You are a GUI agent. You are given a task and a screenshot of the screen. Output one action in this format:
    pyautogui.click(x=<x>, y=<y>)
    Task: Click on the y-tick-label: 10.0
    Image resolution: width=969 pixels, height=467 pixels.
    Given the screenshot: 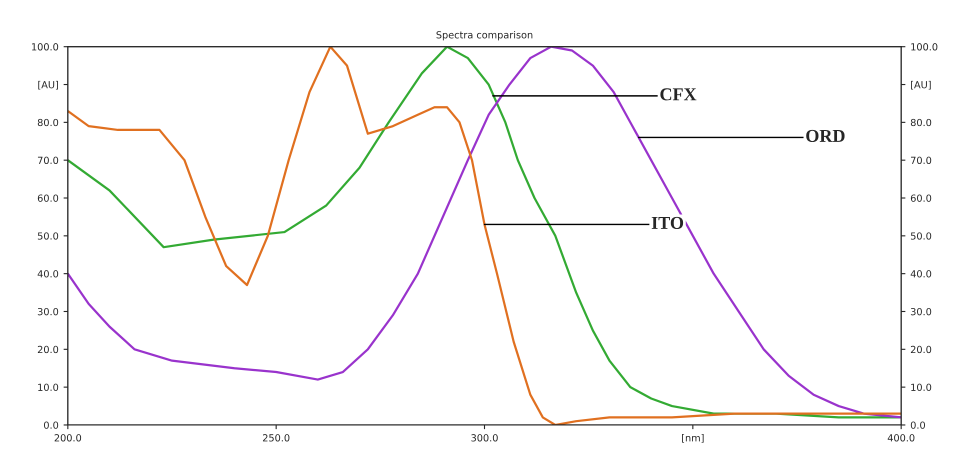 What is the action you would take?
    pyautogui.click(x=48, y=387)
    